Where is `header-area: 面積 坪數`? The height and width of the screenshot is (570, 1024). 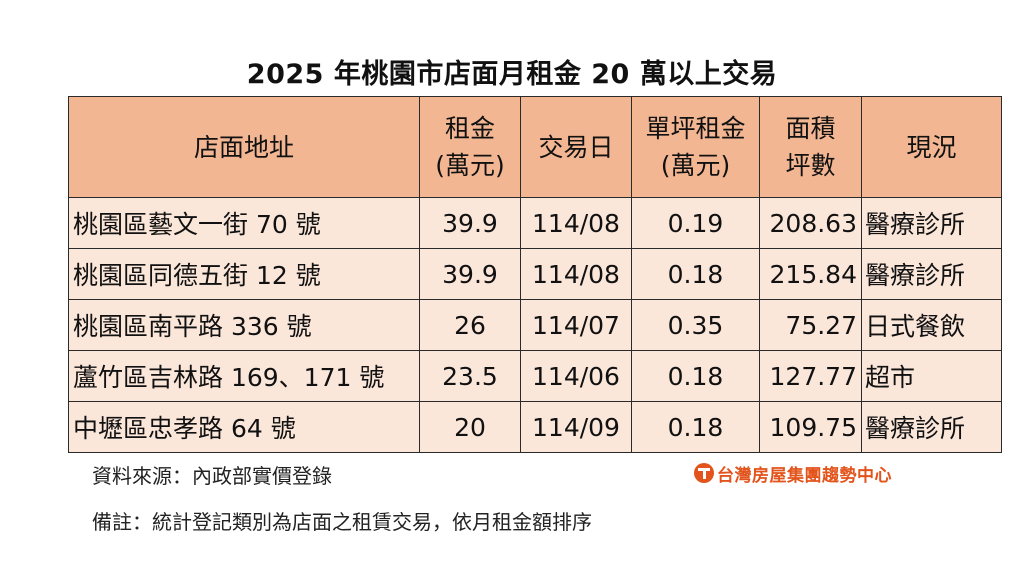 header-area: 面積 坪數 is located at coordinates (810, 147).